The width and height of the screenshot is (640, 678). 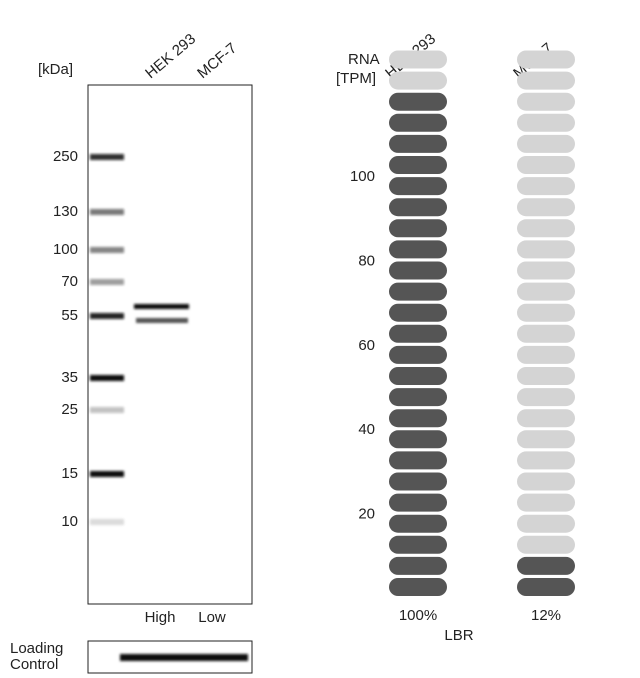 What do you see at coordinates (34, 664) in the screenshot?
I see `loading-label: Control` at bounding box center [34, 664].